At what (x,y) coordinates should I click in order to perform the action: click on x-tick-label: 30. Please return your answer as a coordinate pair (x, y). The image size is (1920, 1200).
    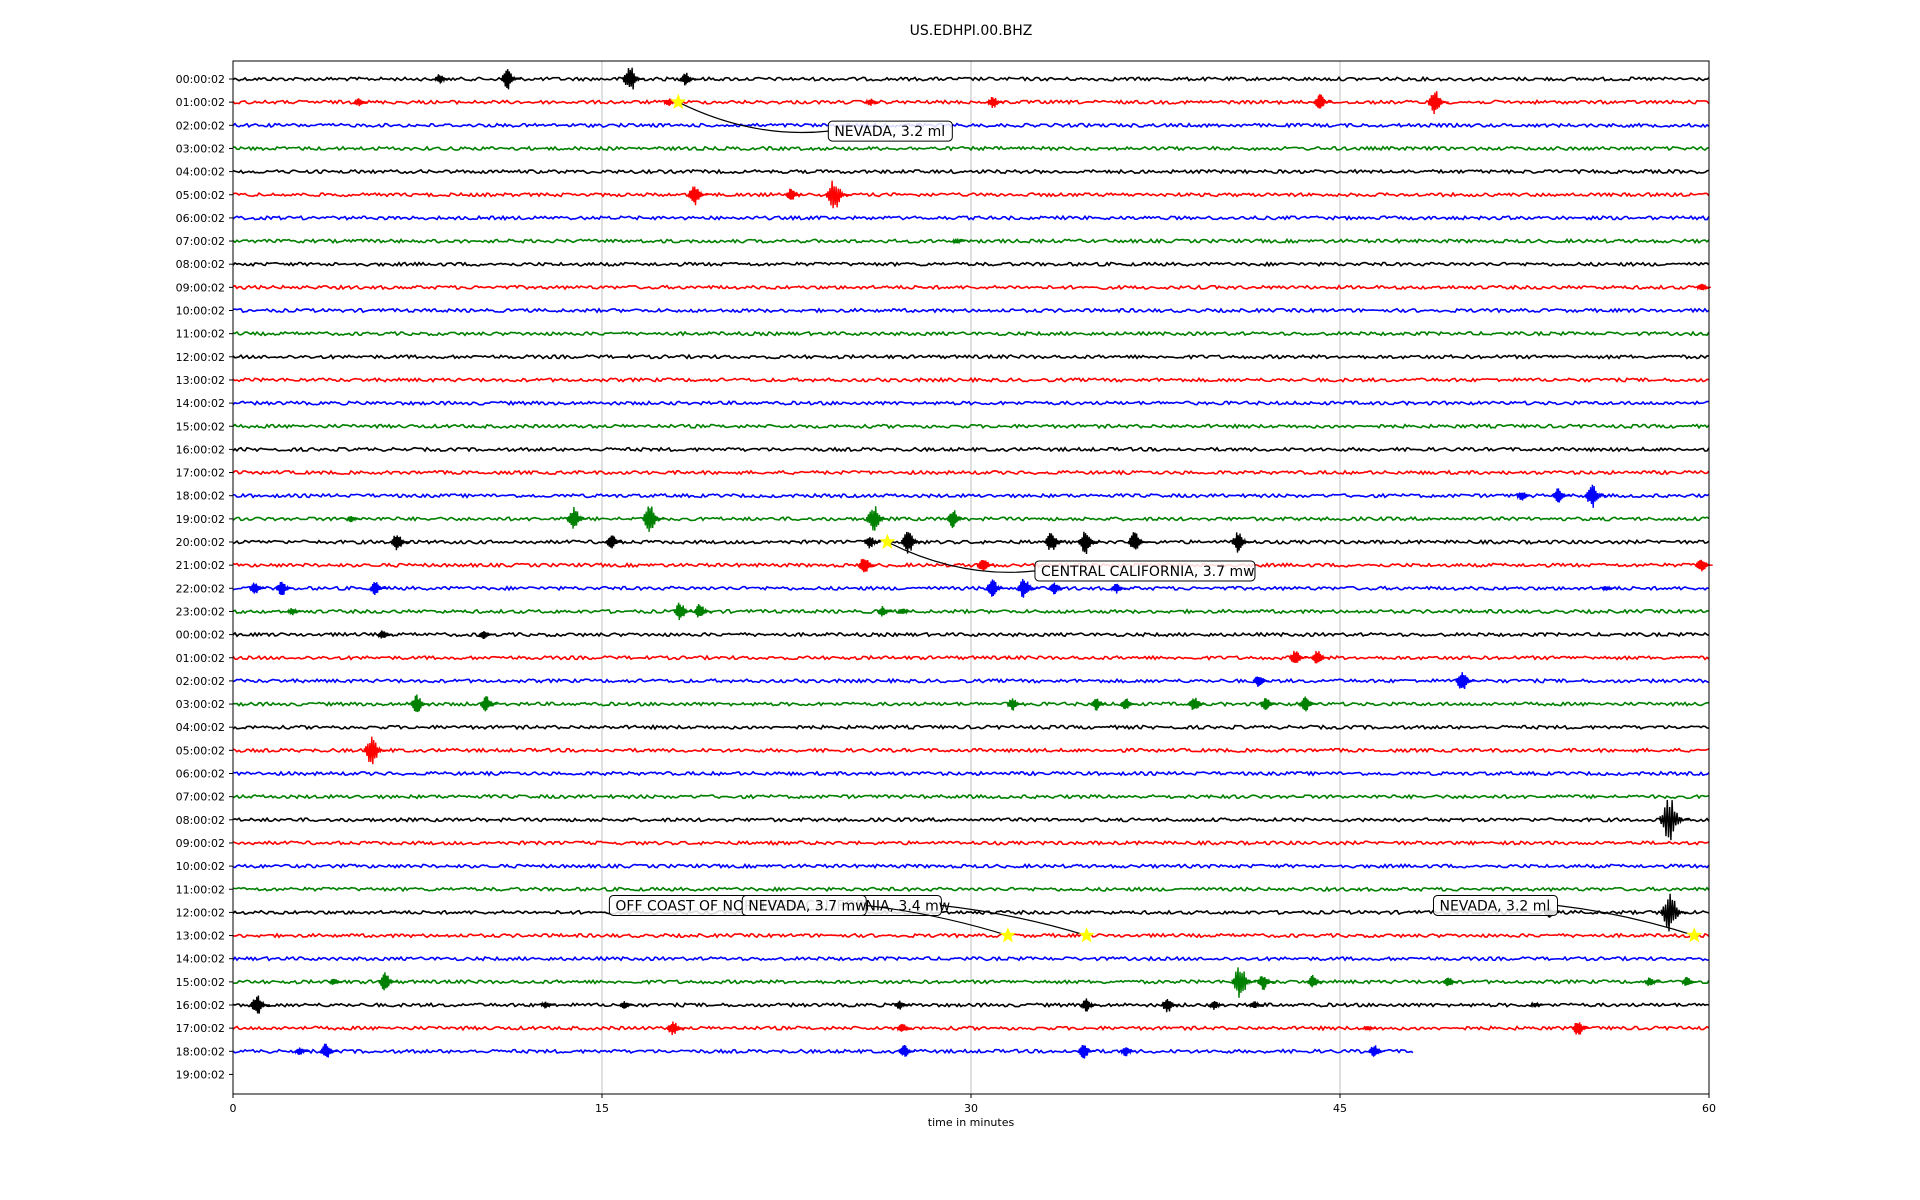
    Looking at the image, I should click on (971, 1108).